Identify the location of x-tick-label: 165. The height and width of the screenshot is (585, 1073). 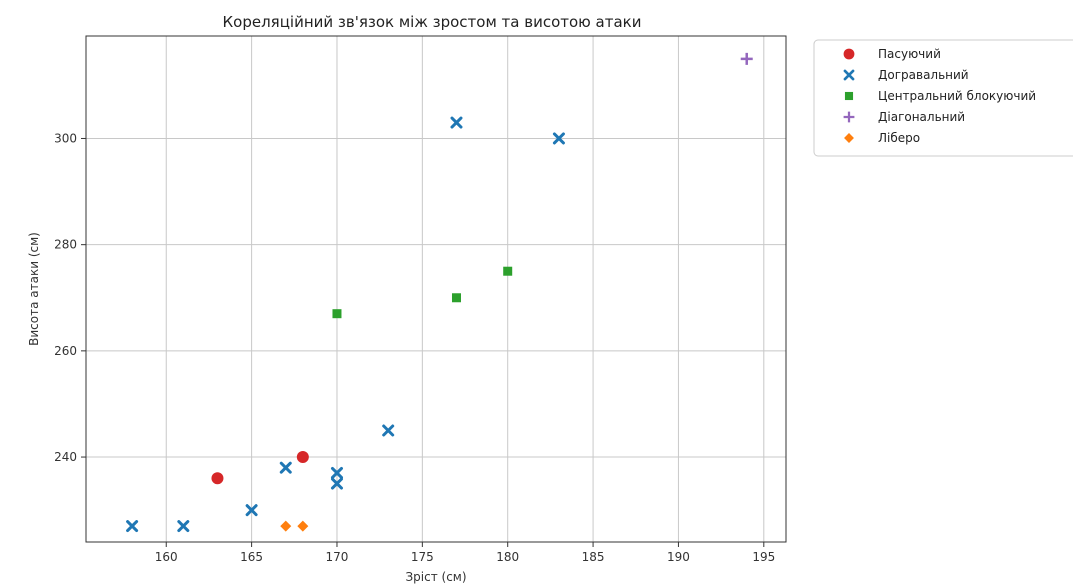
(251, 557).